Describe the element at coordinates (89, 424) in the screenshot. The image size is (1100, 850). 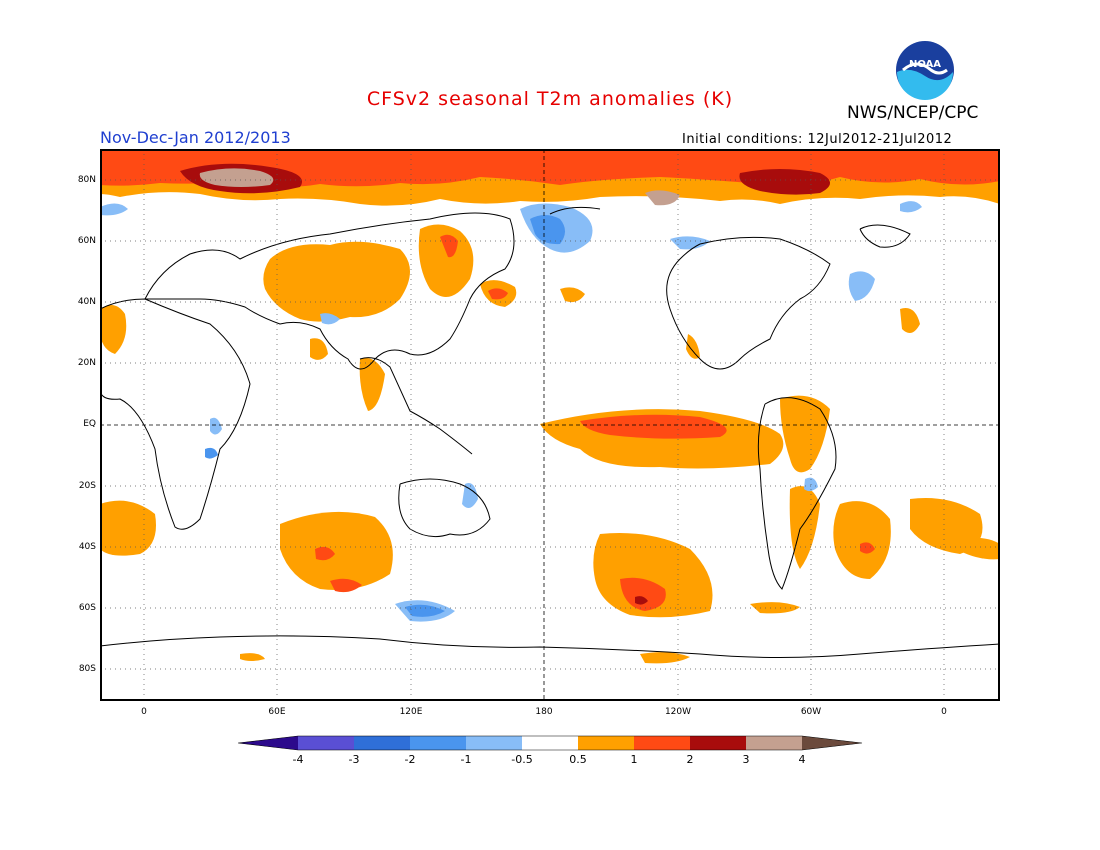
I see `lat-label-eq: EQ` at that location.